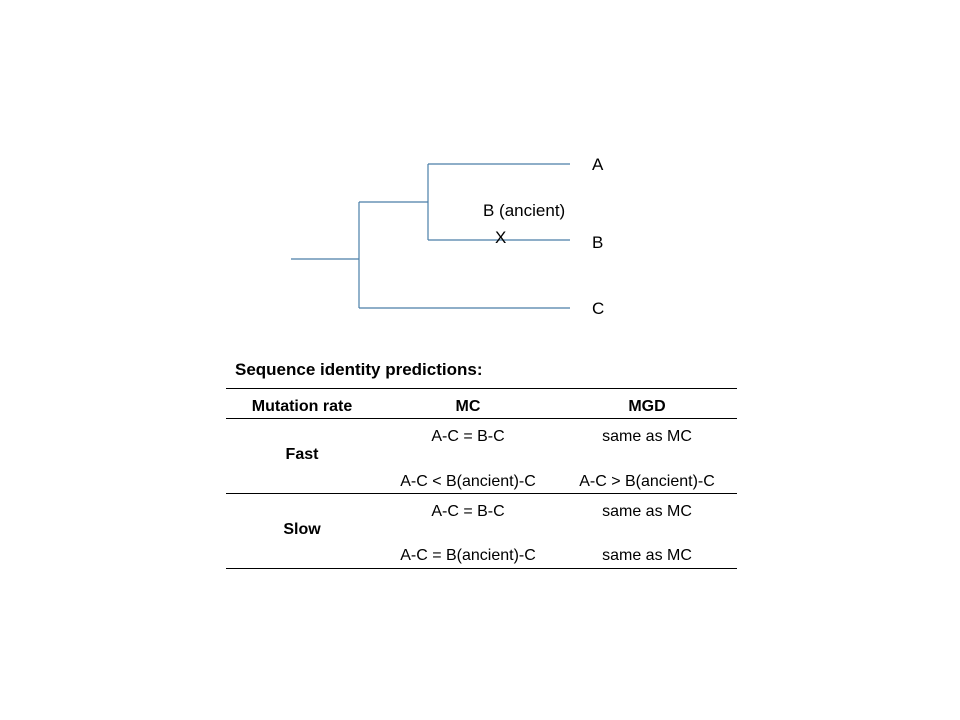  What do you see at coordinates (647, 406) in the screenshot?
I see `header-mgd: MGD` at bounding box center [647, 406].